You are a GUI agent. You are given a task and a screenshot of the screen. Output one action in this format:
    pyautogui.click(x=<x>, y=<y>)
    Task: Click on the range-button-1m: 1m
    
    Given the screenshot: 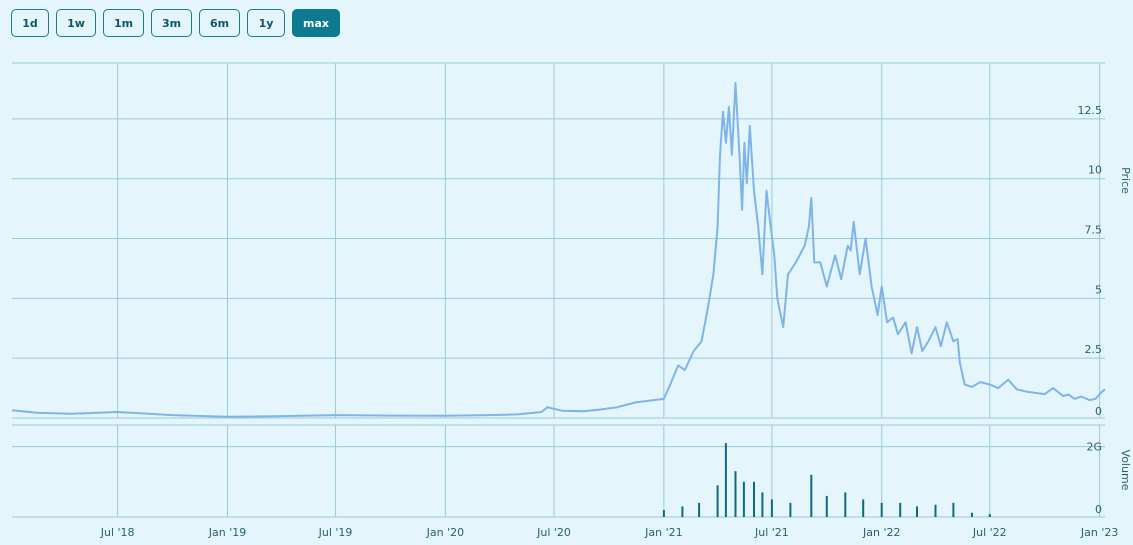 What is the action you would take?
    pyautogui.click(x=123, y=23)
    